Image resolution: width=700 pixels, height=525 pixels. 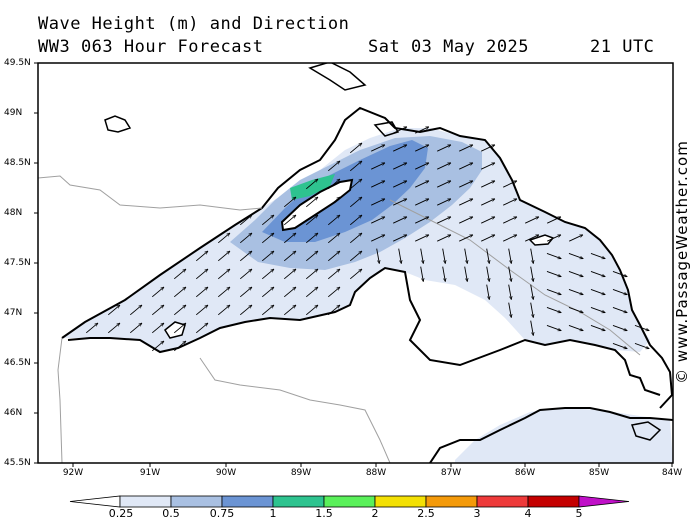 I want to click on colorbar-min-triangle, so click(x=95, y=501).